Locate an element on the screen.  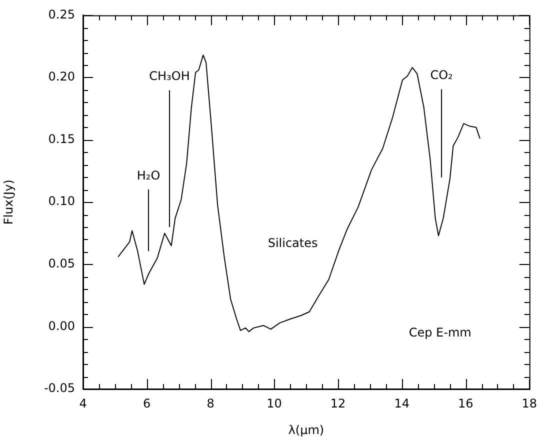
y-tick-label: 0.10 is located at coordinates (61, 201).